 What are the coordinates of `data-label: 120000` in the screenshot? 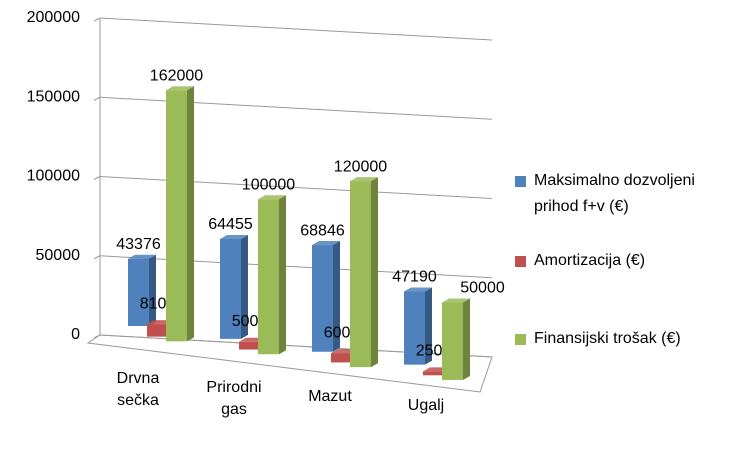 It's located at (360, 166).